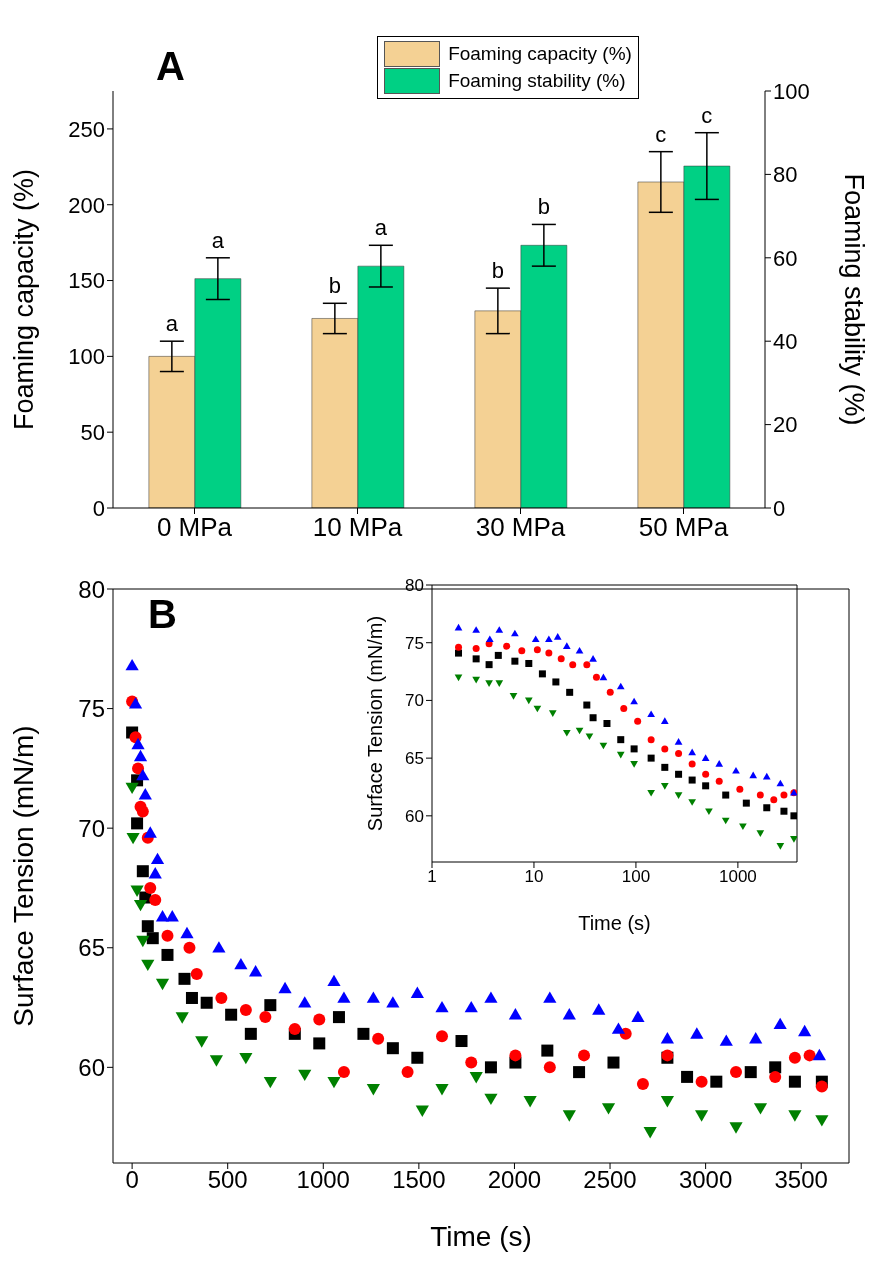 This screenshot has width=878, height=1263. What do you see at coordinates (227, 1180) in the screenshot?
I see `x-tick-label: 500` at bounding box center [227, 1180].